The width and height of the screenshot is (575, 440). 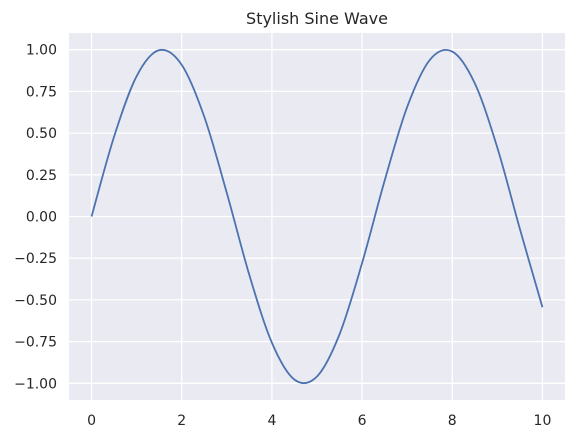 What do you see at coordinates (271, 421) in the screenshot?
I see `x-tick-label: 4` at bounding box center [271, 421].